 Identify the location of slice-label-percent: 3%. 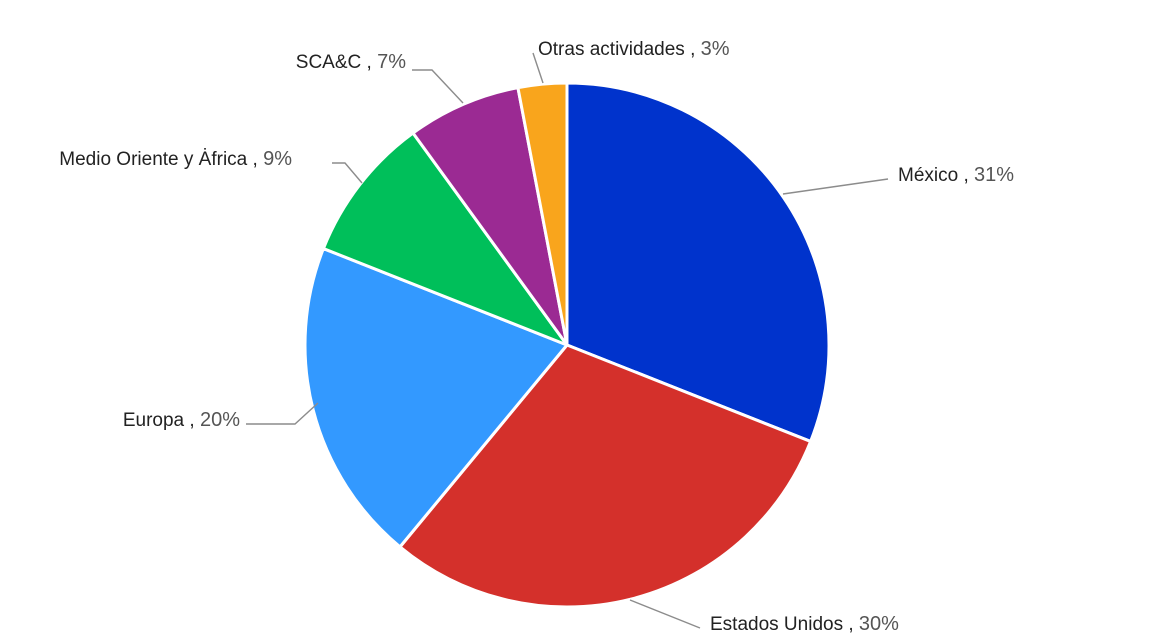
(715, 49).